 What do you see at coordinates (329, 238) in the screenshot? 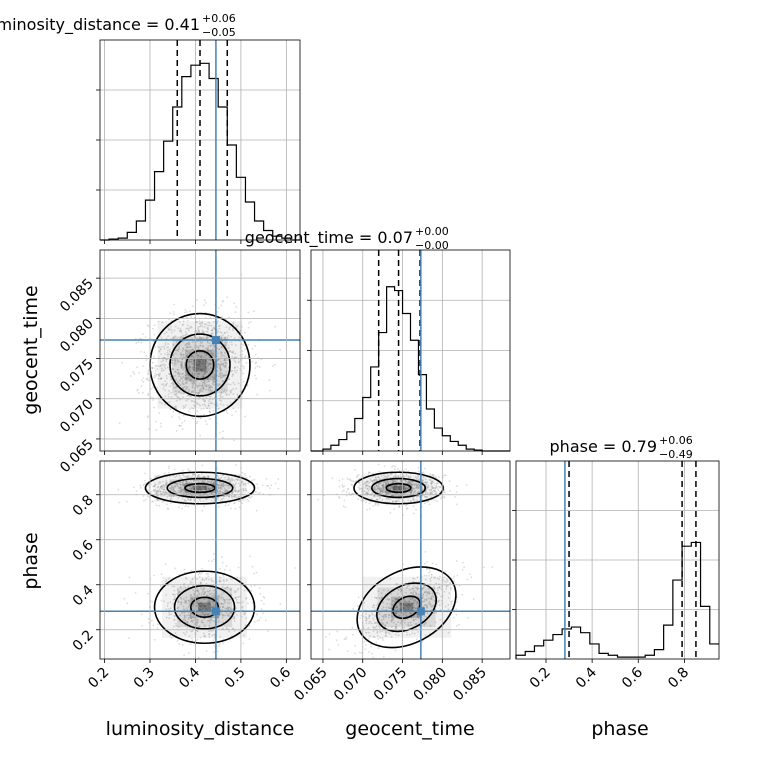
I see `title-geocent-time: geocent_time = 0.07` at bounding box center [329, 238].